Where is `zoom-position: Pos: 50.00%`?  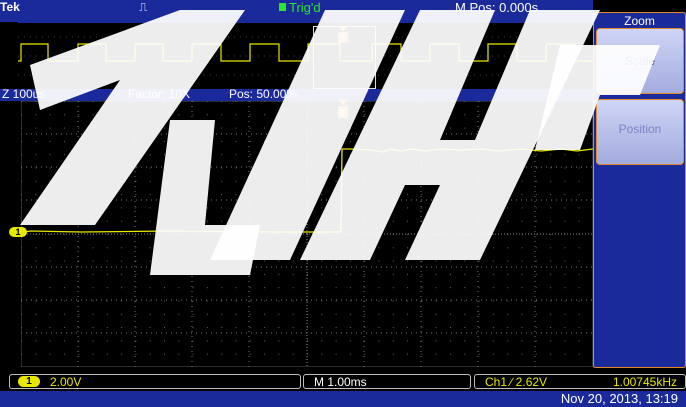 zoom-position: Pos: 50.00% is located at coordinates (263, 94).